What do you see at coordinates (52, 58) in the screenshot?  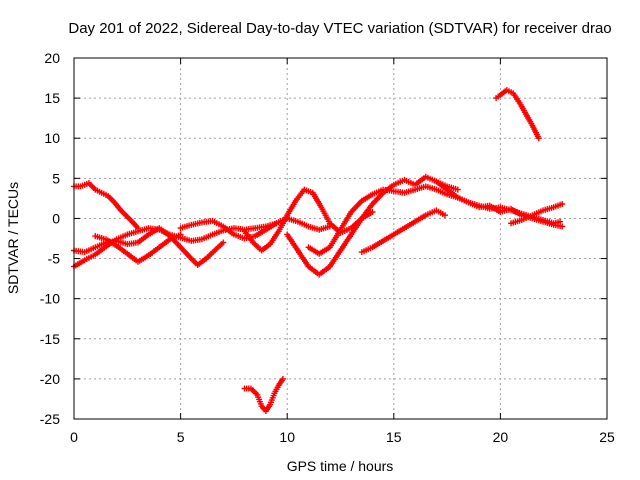 I see `y-tick-label: 20` at bounding box center [52, 58].